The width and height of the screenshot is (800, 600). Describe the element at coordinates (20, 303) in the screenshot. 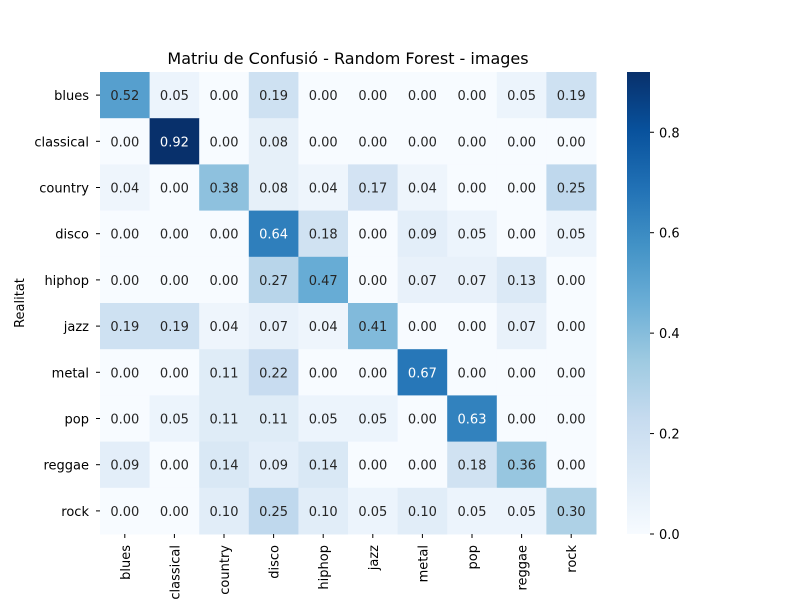

I see `y-axis-label: Realitat` at that location.